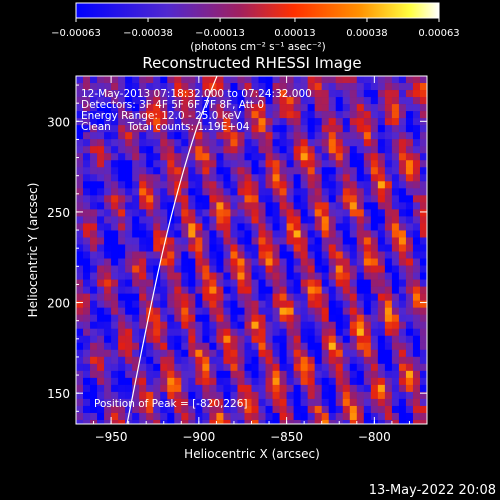 This screenshot has width=500, height=500. I want to click on annotation-total-counts: Clean Total counts: 1.19E+04, so click(165, 127).